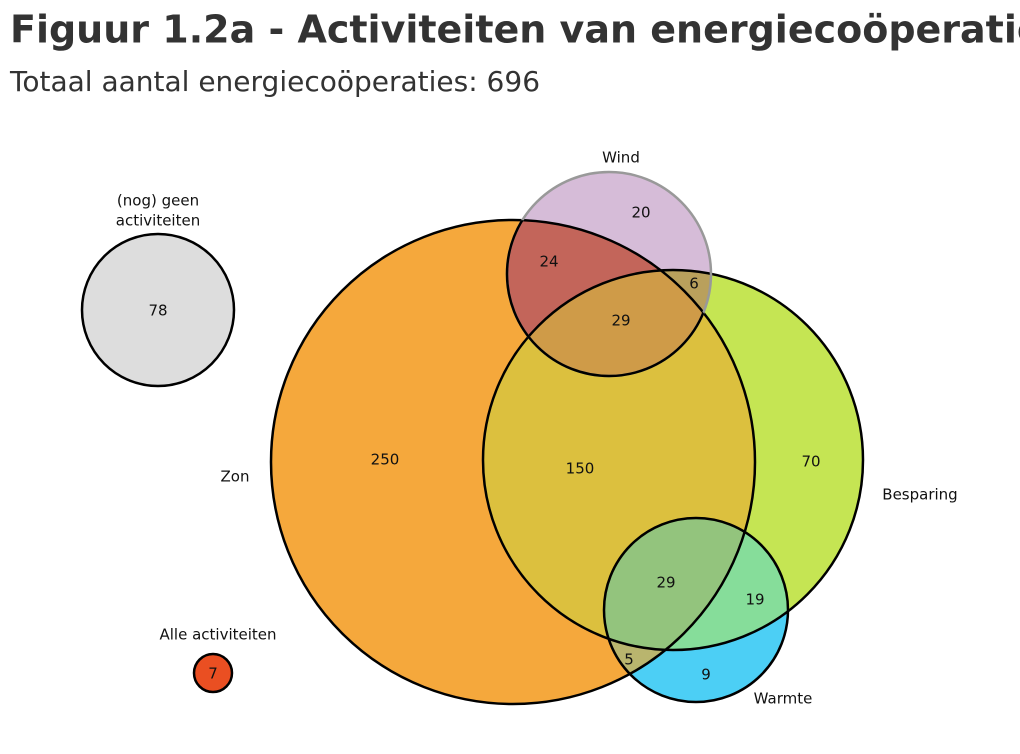 This screenshot has height=754, width=1020. I want to click on set-label: Besparing, so click(919, 495).